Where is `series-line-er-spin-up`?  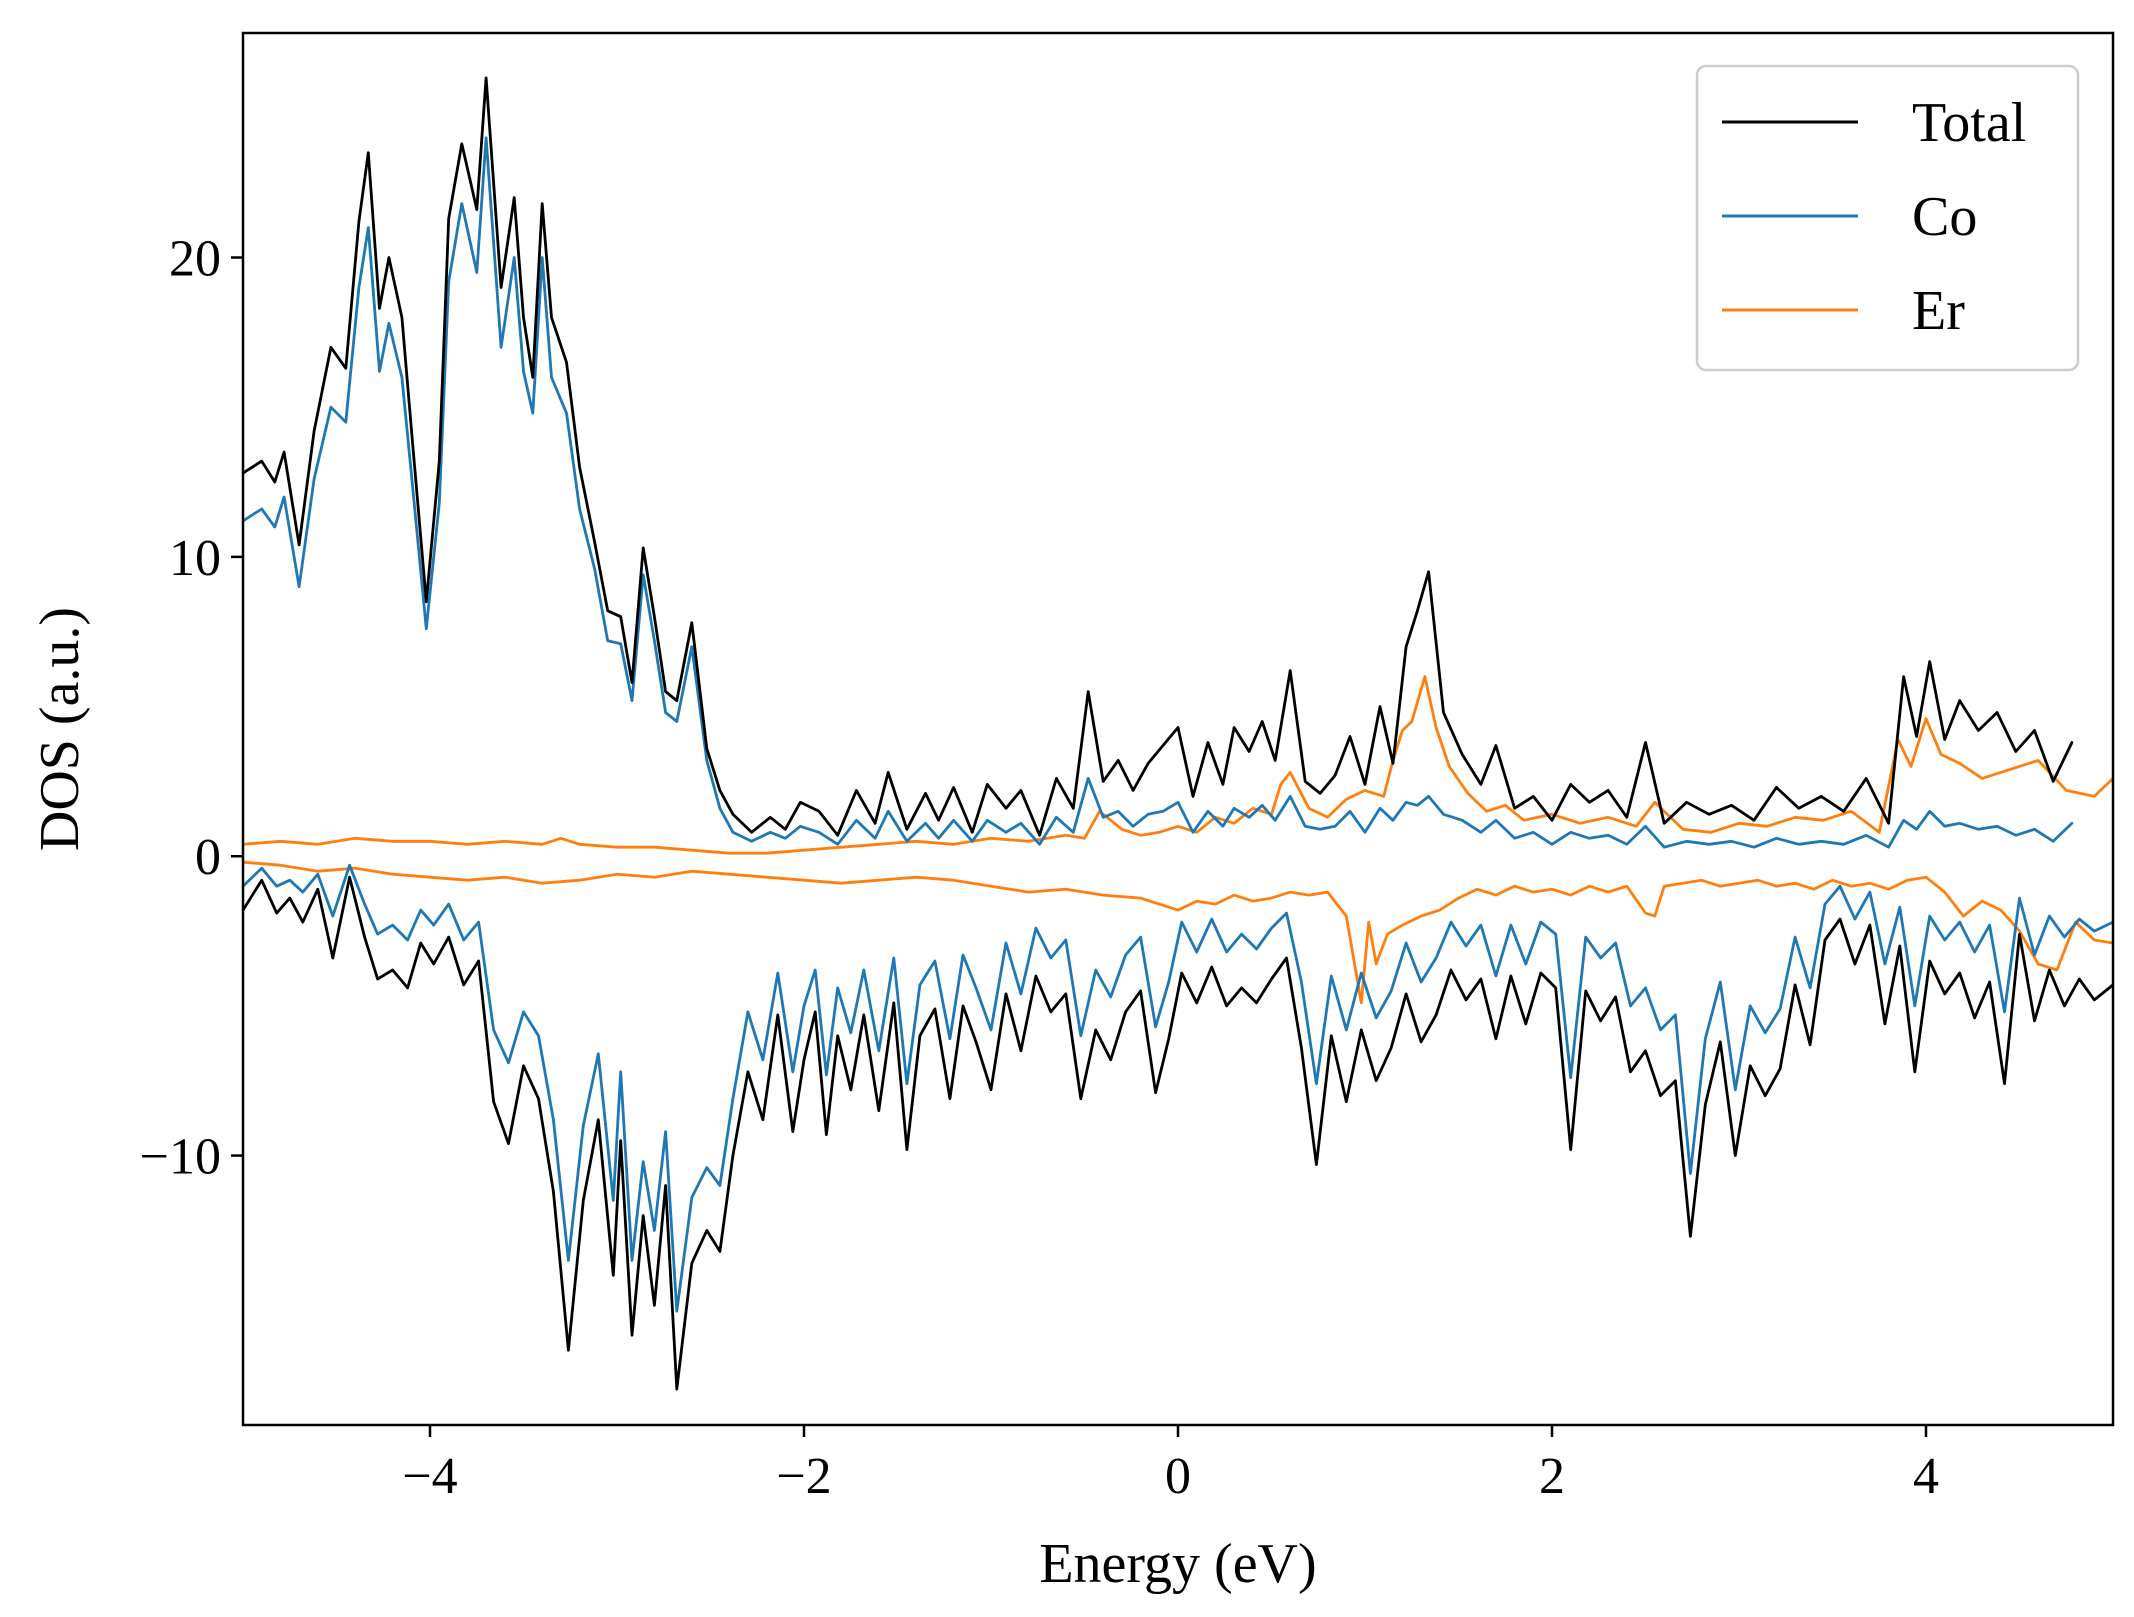
series-line-er-spin-up is located at coordinates (1178, 765).